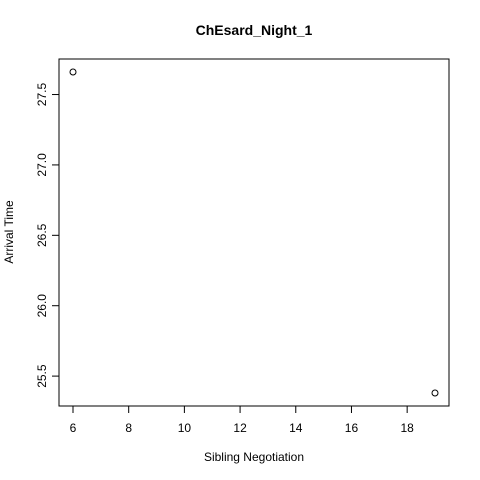  What do you see at coordinates (296, 428) in the screenshot?
I see `x-tick-label: 14` at bounding box center [296, 428].